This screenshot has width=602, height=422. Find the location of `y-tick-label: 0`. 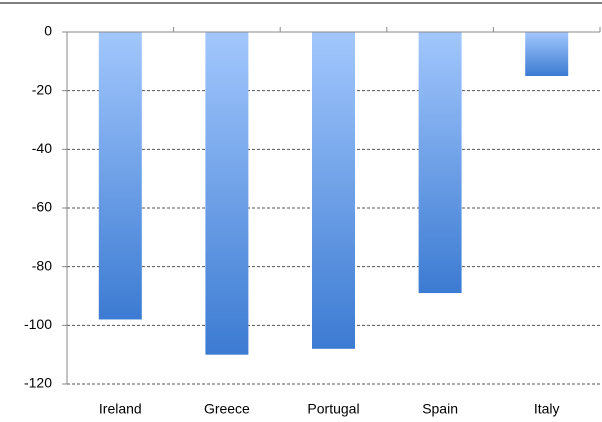

y-tick-label: 0 is located at coordinates (48, 31).